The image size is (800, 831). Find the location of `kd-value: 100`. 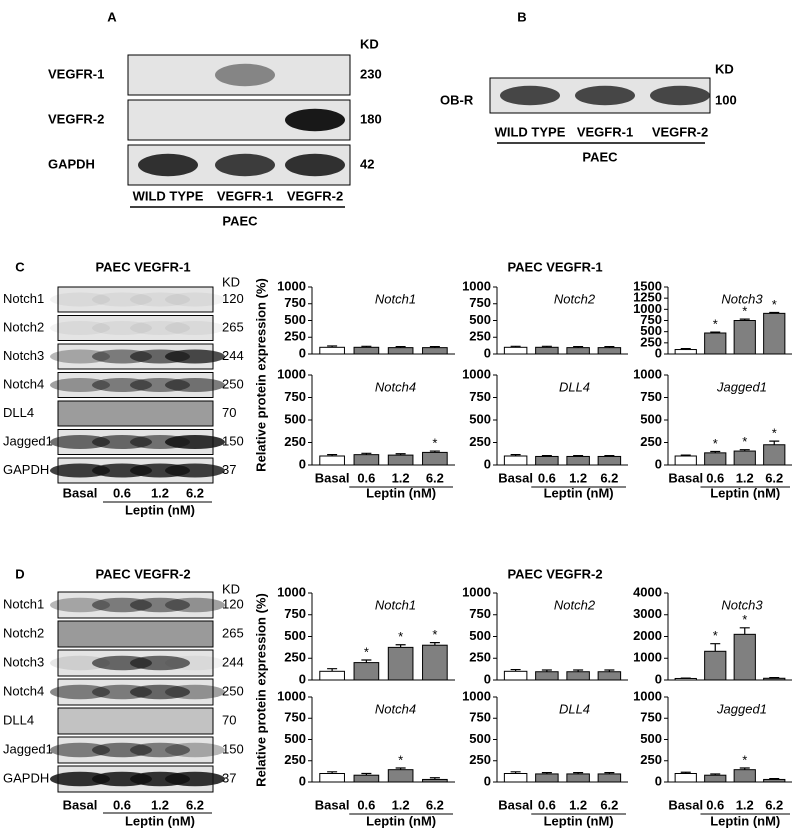

kd-value: 100 is located at coordinates (726, 99).